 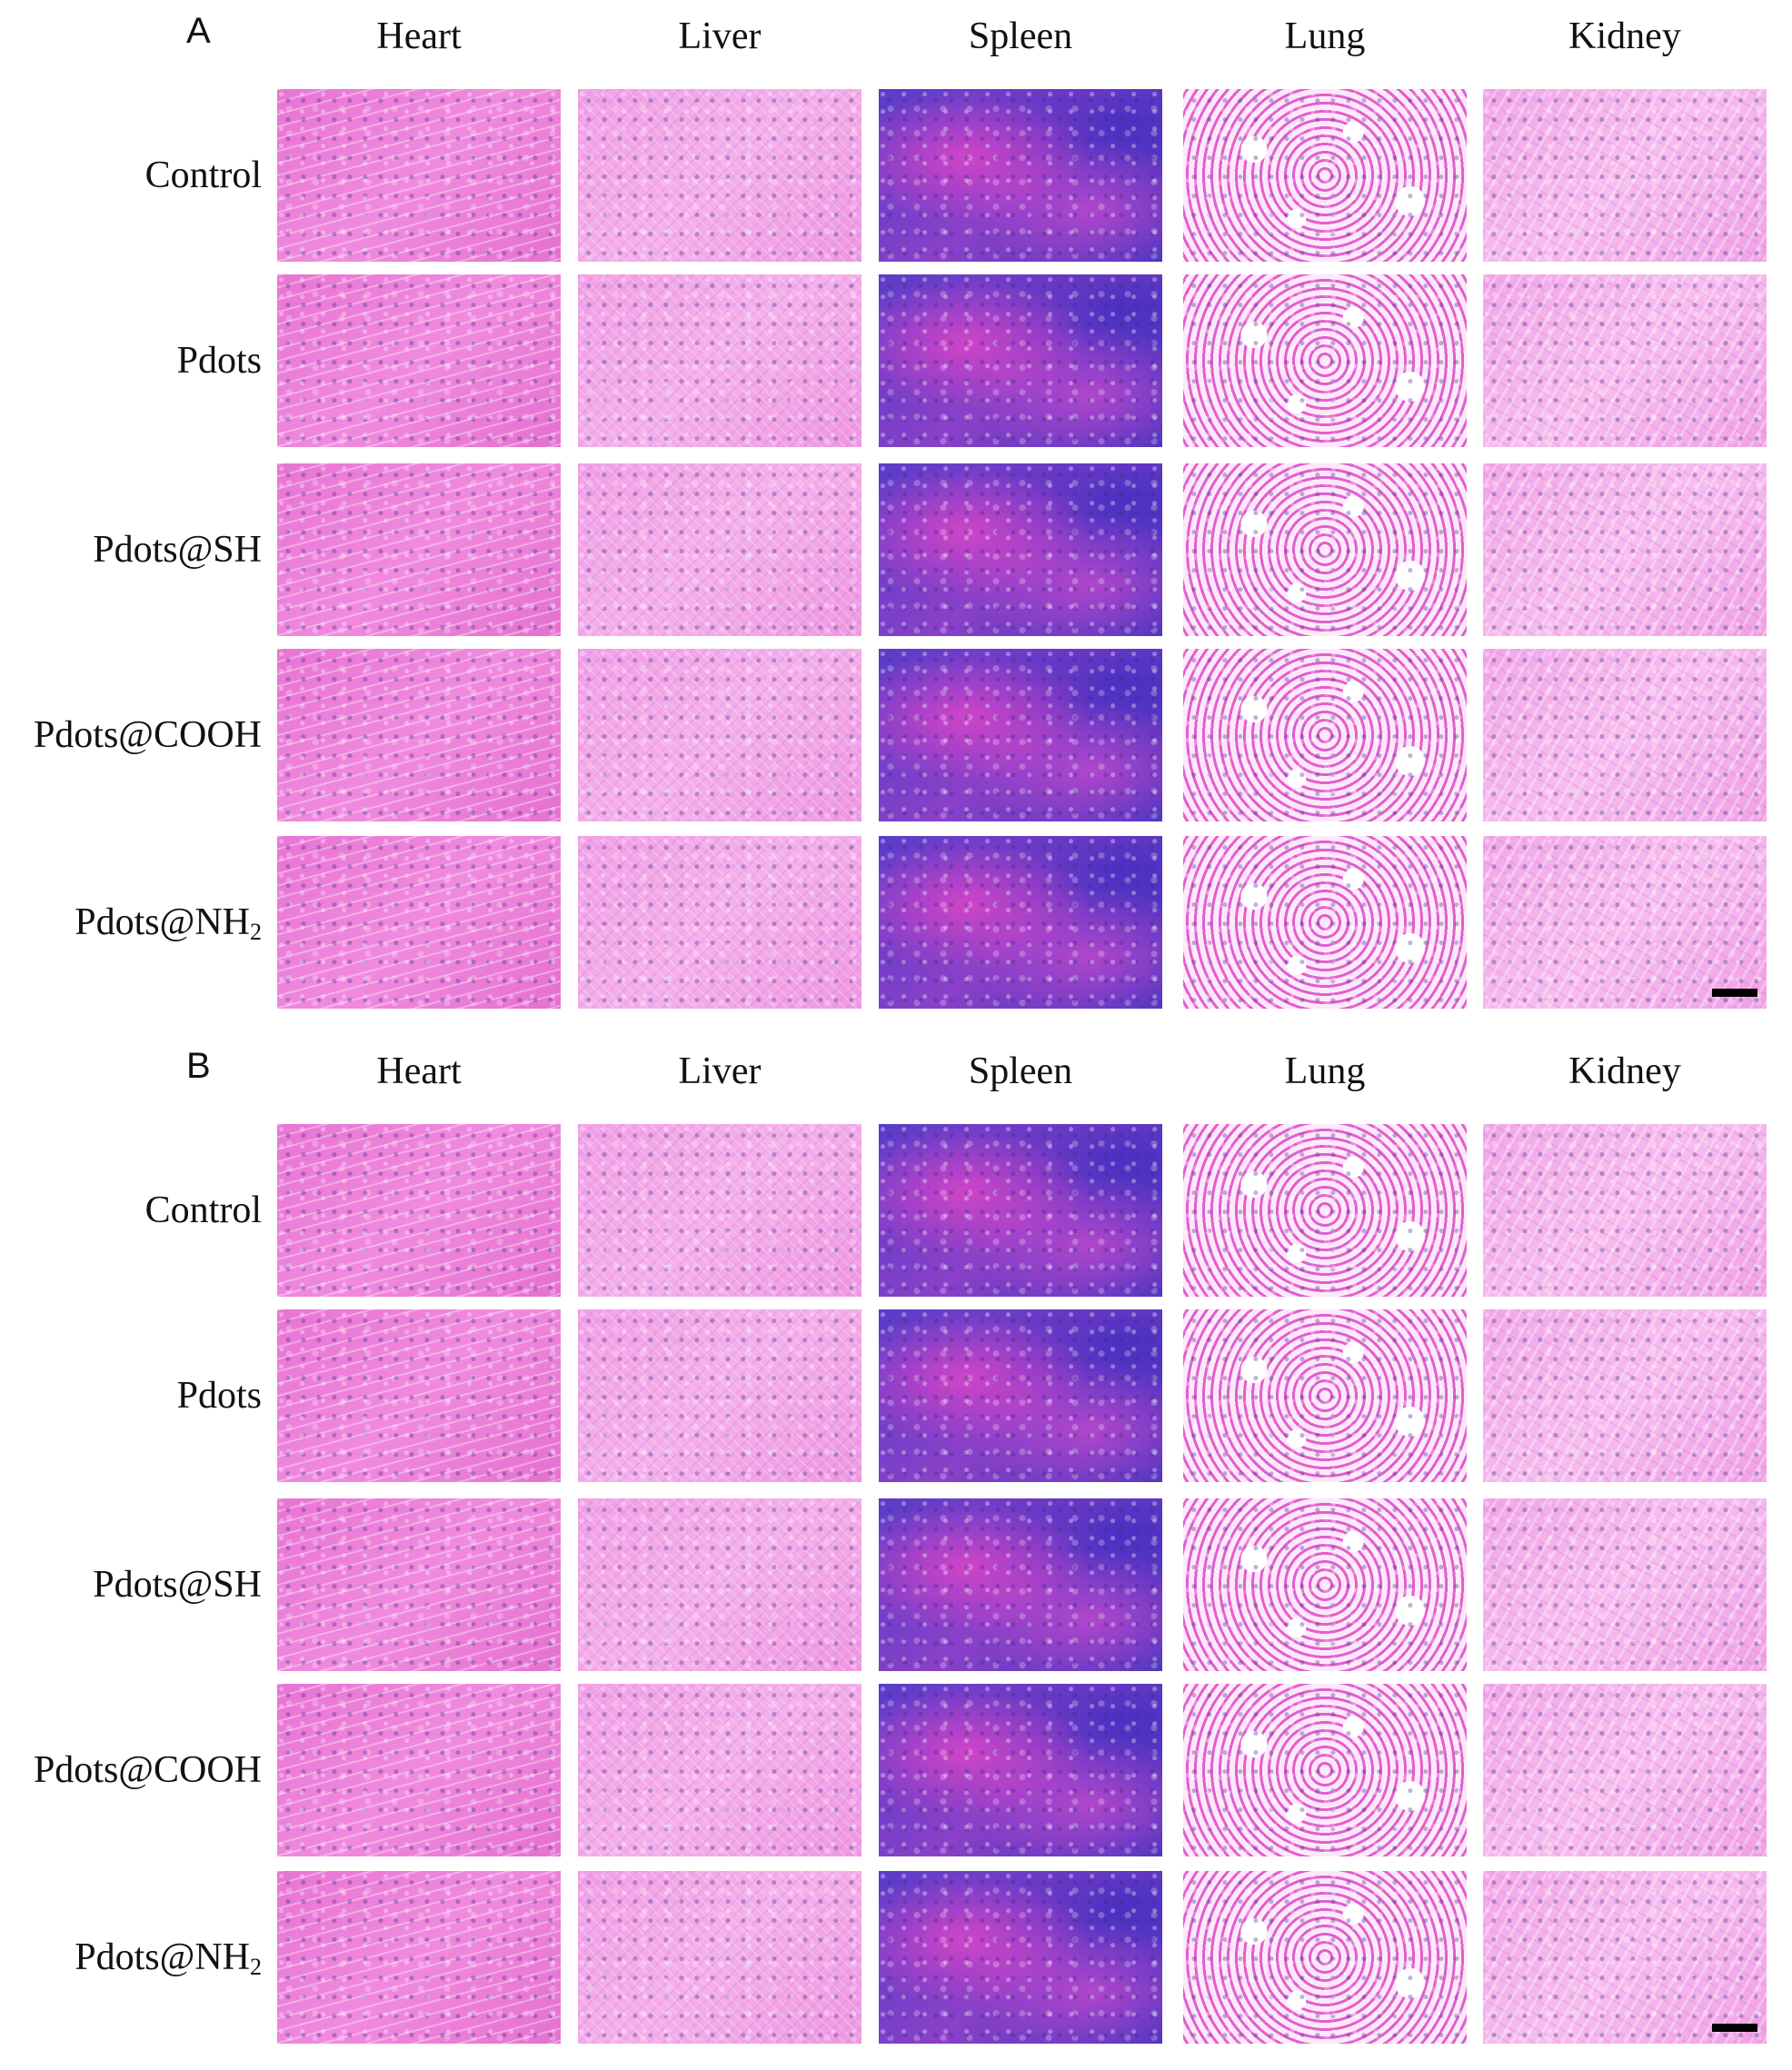 What do you see at coordinates (198, 1066) in the screenshot?
I see `panel-letter: B` at bounding box center [198, 1066].